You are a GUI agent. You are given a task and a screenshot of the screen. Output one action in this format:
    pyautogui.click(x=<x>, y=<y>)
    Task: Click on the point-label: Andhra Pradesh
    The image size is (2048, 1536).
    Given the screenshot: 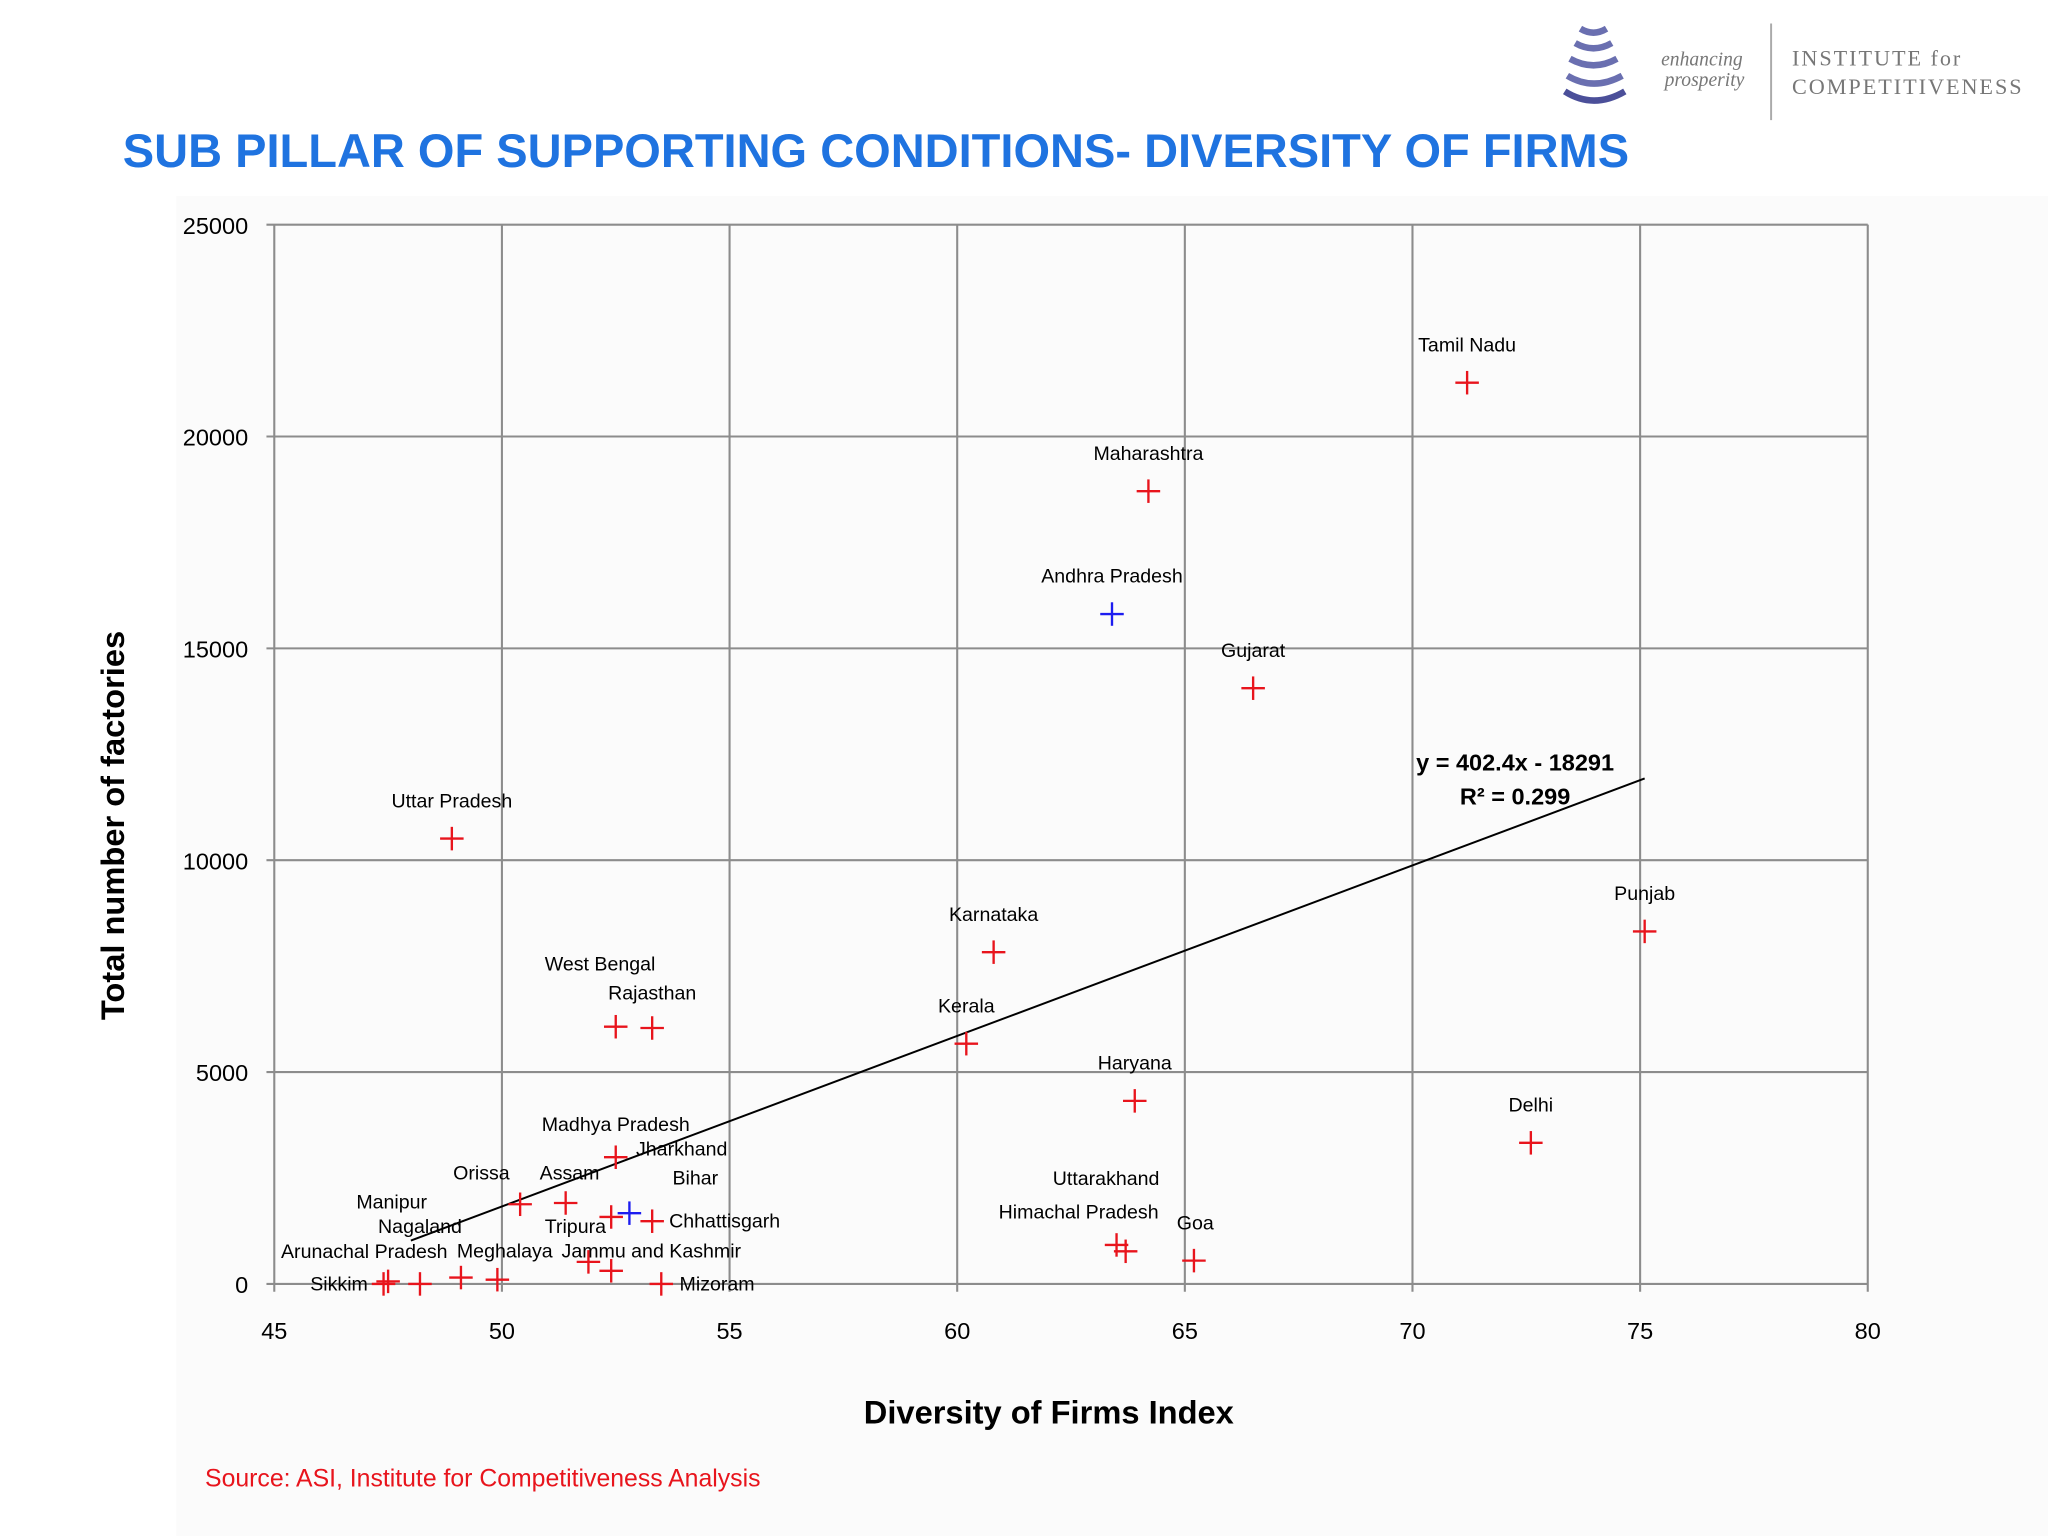 What is the action you would take?
    pyautogui.click(x=1112, y=577)
    